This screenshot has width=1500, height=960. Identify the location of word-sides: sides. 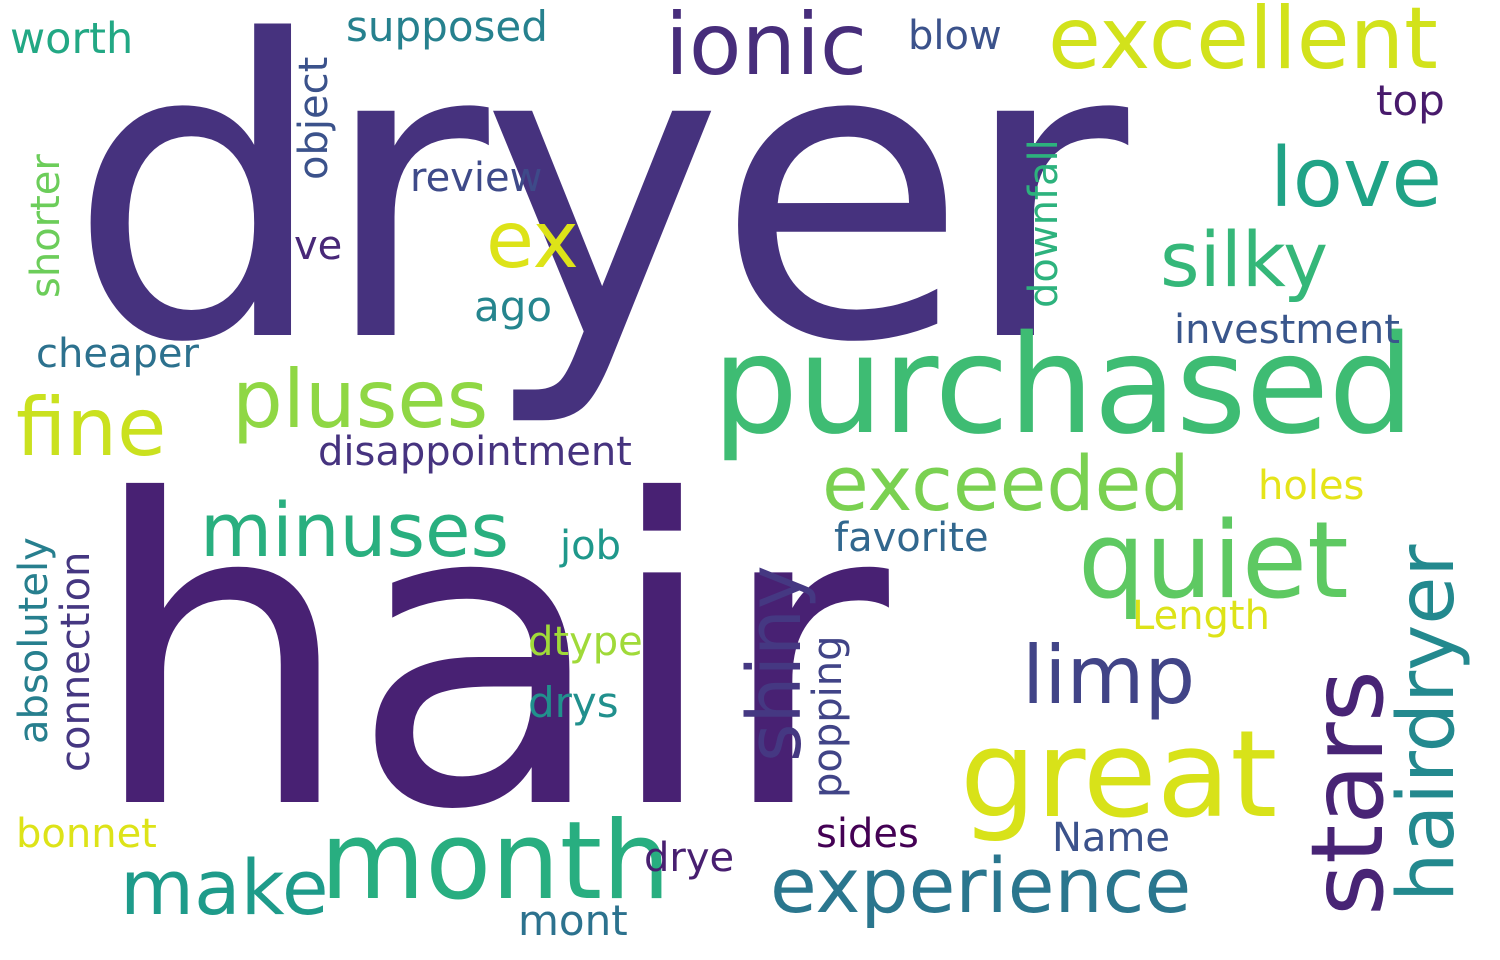
(867, 834).